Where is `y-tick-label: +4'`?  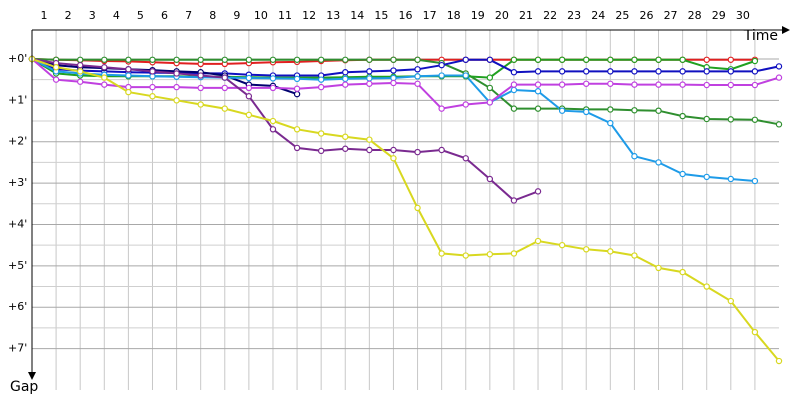 y-tick-label: +4' is located at coordinates (17, 223).